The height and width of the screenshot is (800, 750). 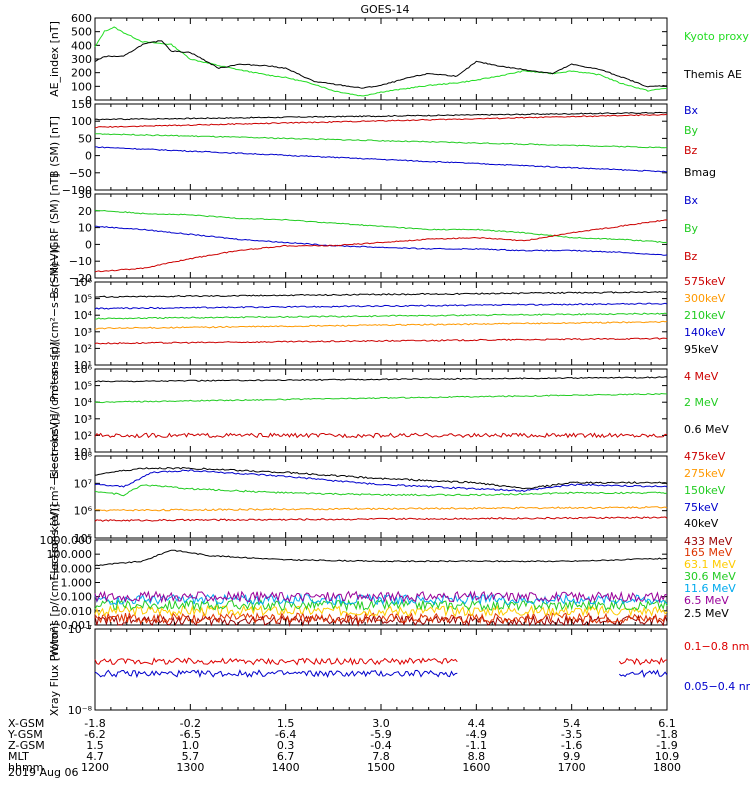 I want to click on legend-label: 2 MeV, so click(x=701, y=402).